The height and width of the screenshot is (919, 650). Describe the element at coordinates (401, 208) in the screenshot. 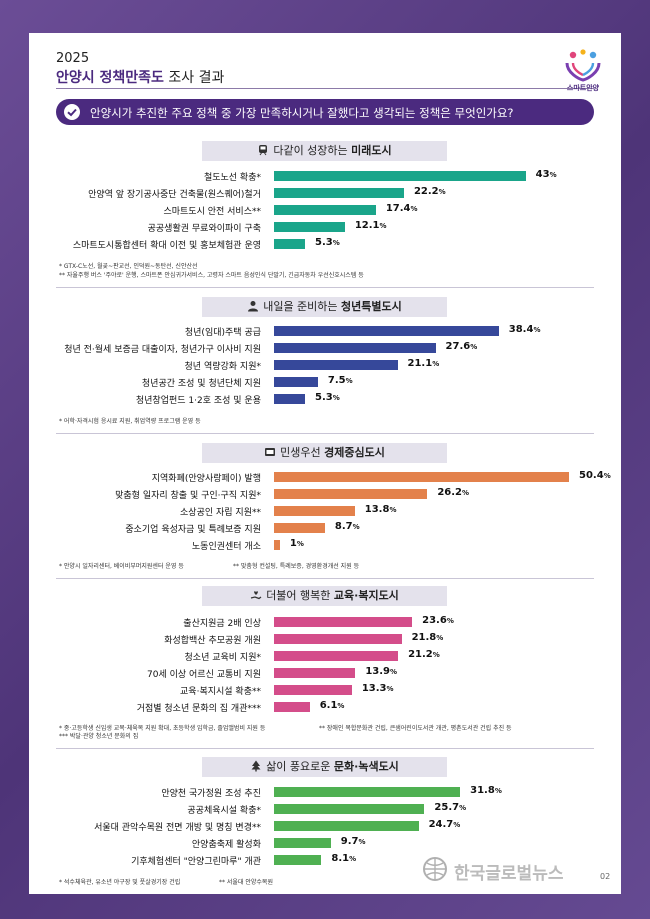

I see `data-label: 17.4%` at that location.